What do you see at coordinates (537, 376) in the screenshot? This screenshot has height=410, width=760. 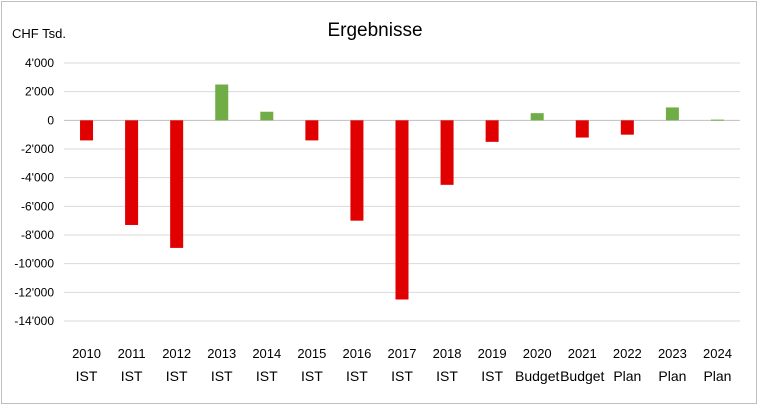 I see `x-tick-kind-2020: Budget` at bounding box center [537, 376].